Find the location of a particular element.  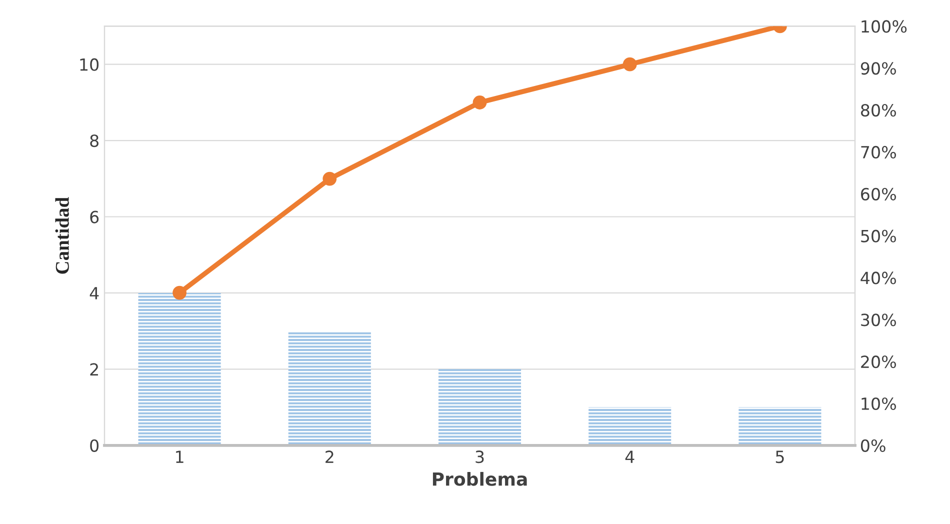

y2-tick-label: 10% is located at coordinates (879, 403).